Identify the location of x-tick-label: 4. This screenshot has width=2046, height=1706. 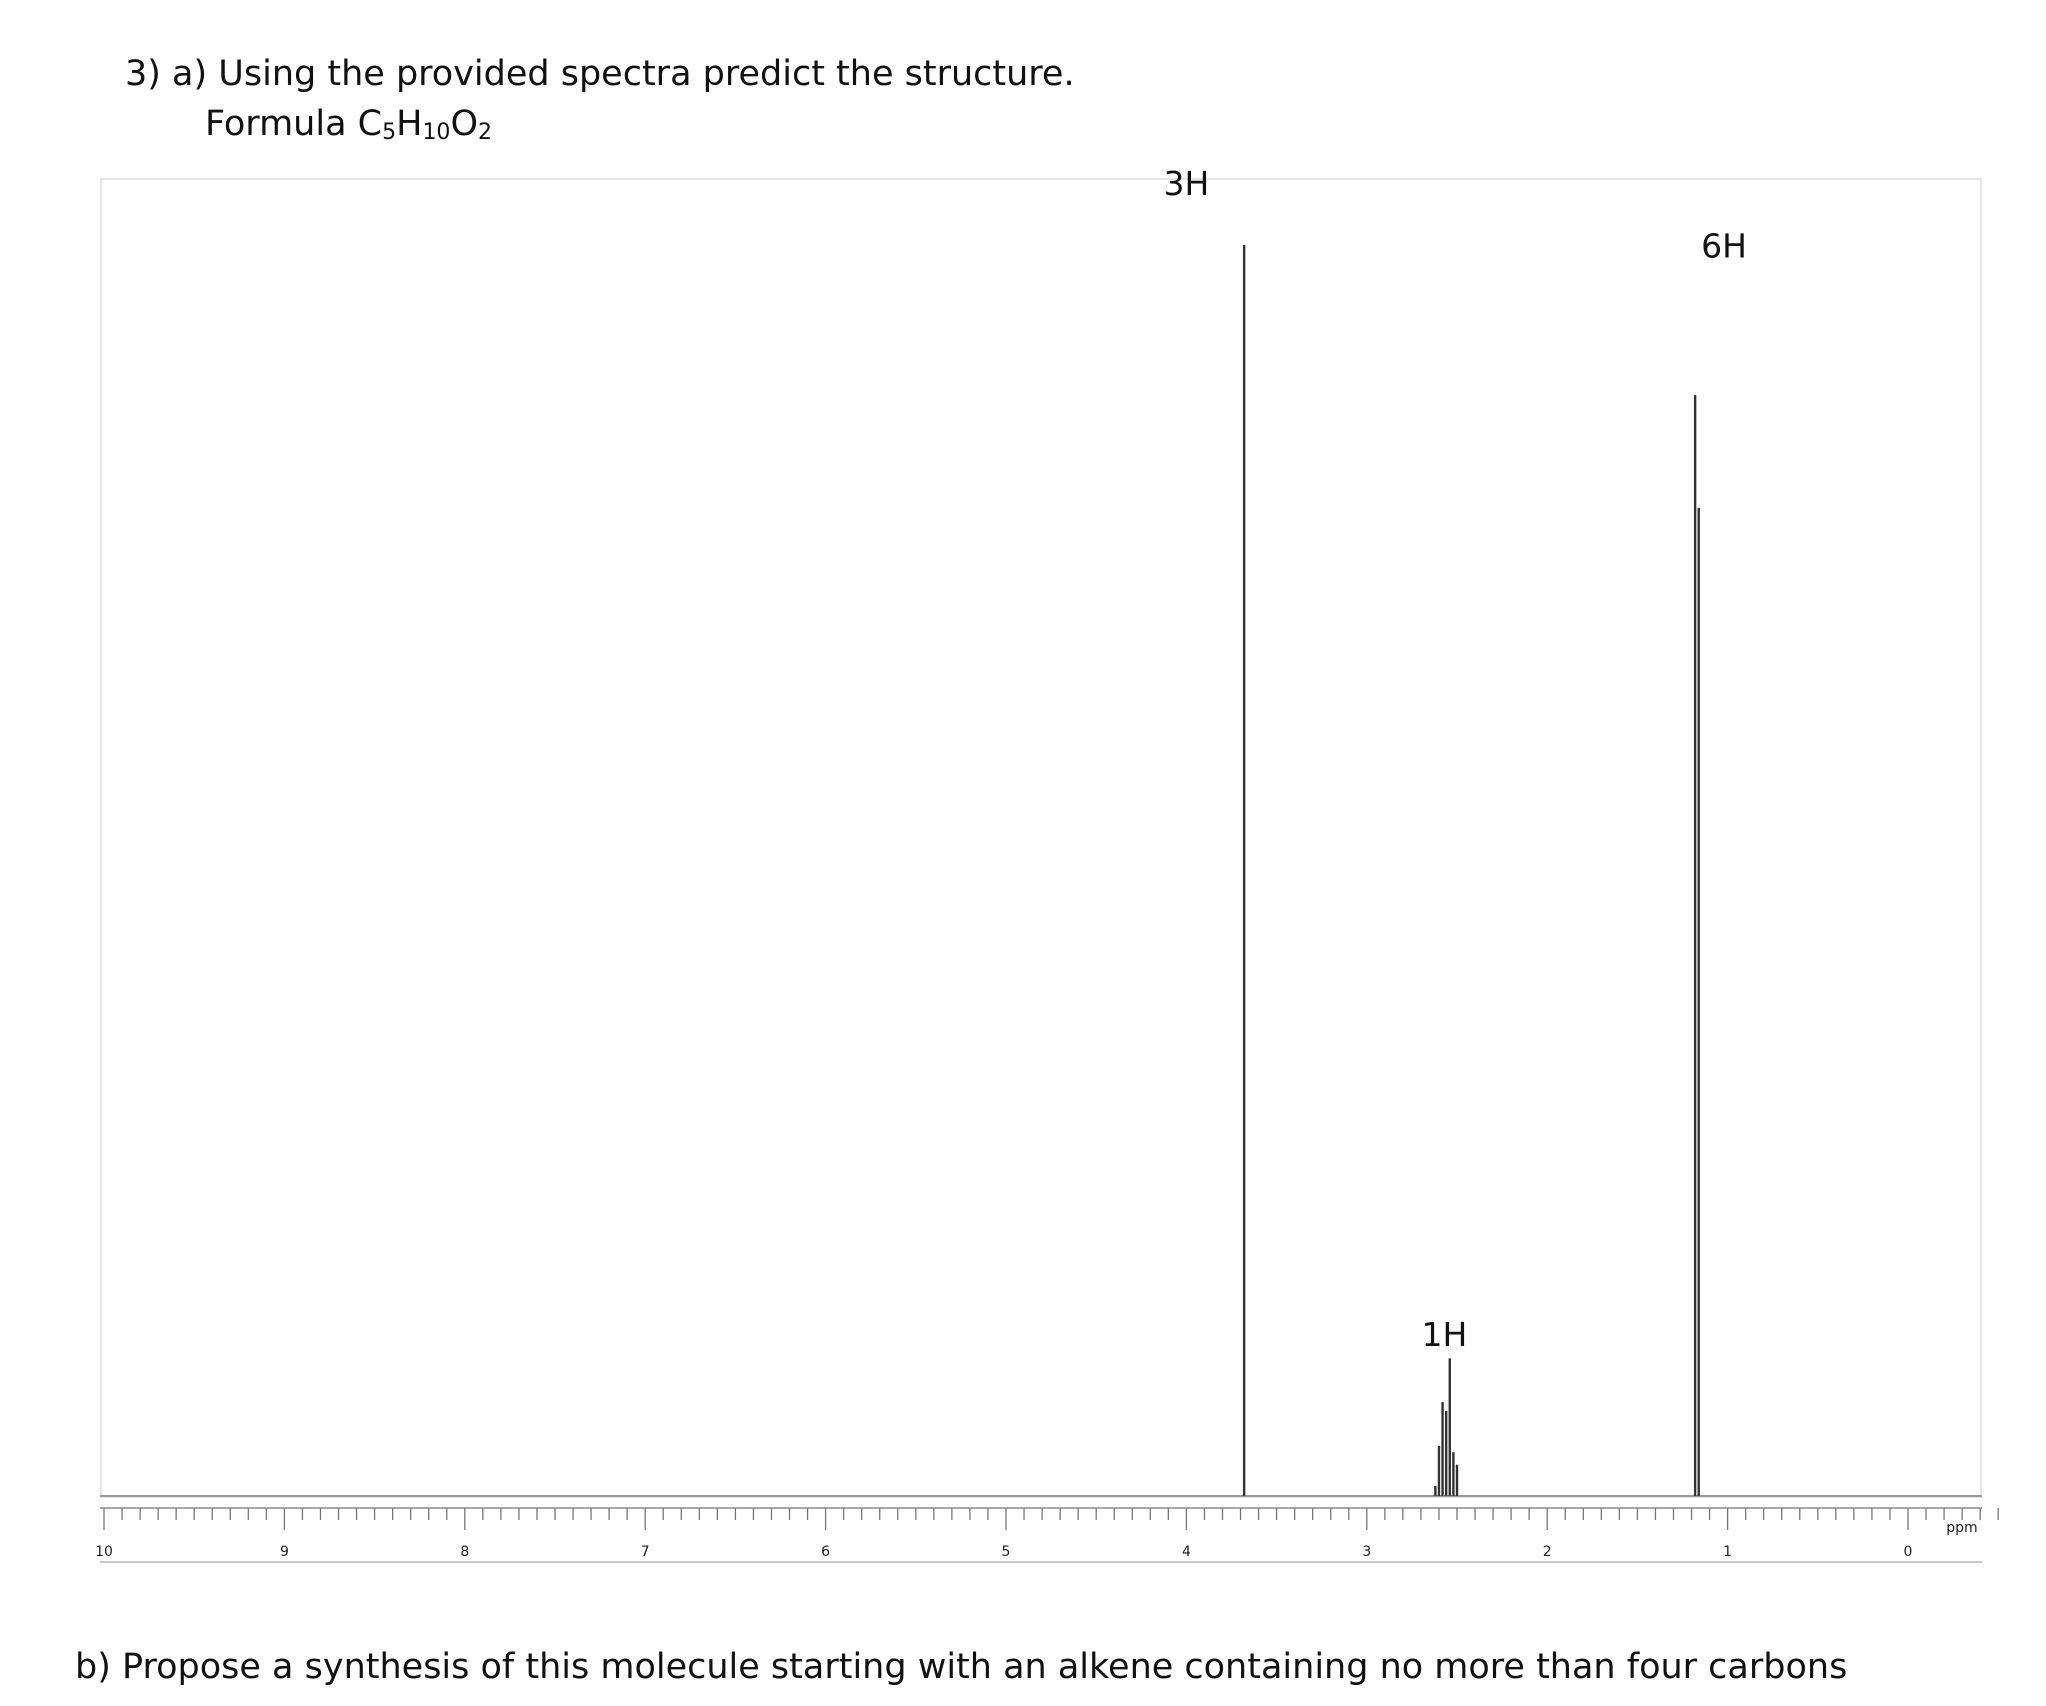
(1186, 1552).